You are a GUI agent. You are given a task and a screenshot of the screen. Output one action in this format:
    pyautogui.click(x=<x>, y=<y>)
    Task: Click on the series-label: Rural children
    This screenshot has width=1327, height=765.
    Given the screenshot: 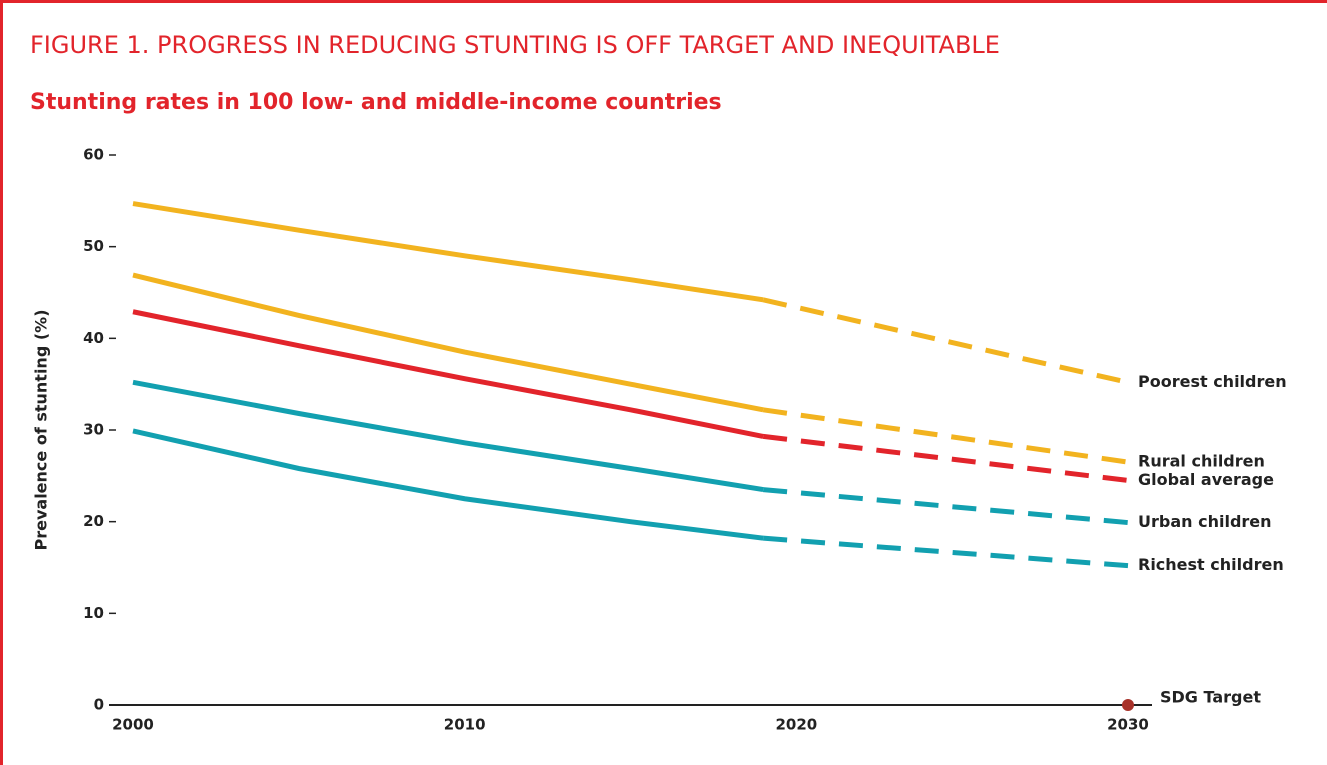 What is the action you would take?
    pyautogui.click(x=1201, y=461)
    